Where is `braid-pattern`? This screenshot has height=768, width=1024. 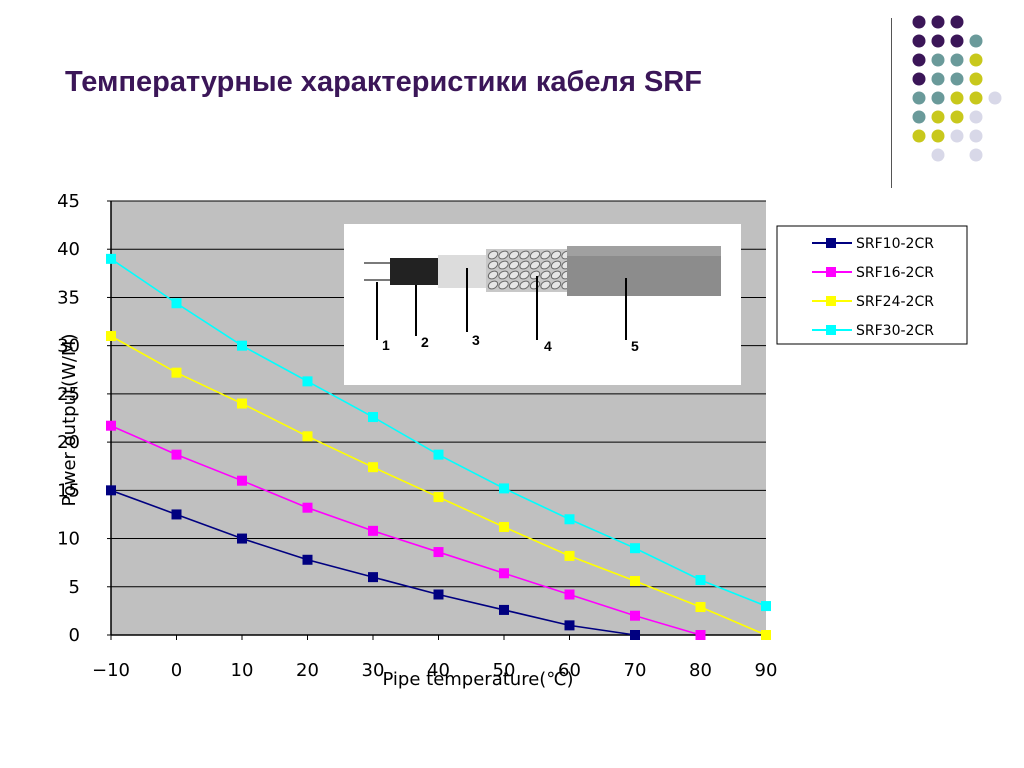
braid-pattern is located at coordinates (529, 270).